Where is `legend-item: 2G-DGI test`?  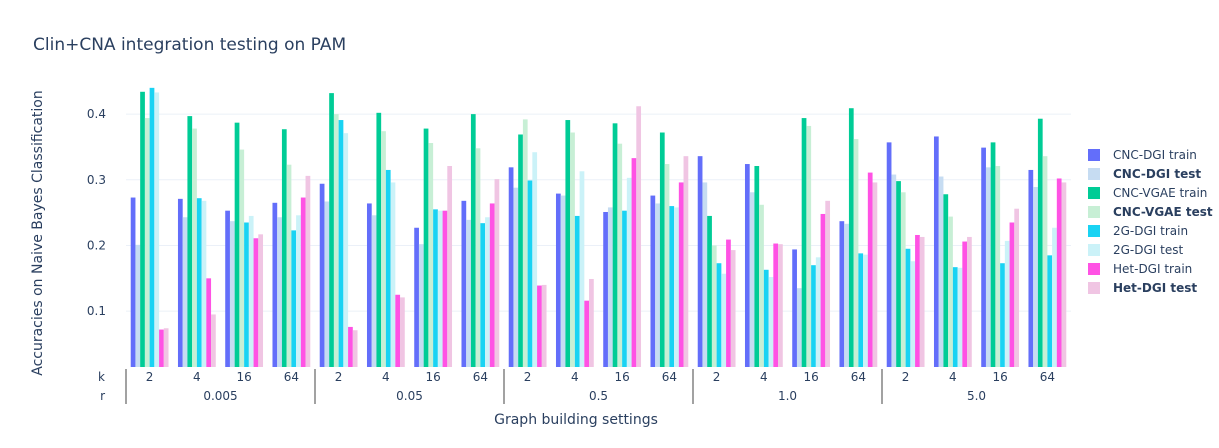 legend-item: 2G-DGI test is located at coordinates (1135, 250).